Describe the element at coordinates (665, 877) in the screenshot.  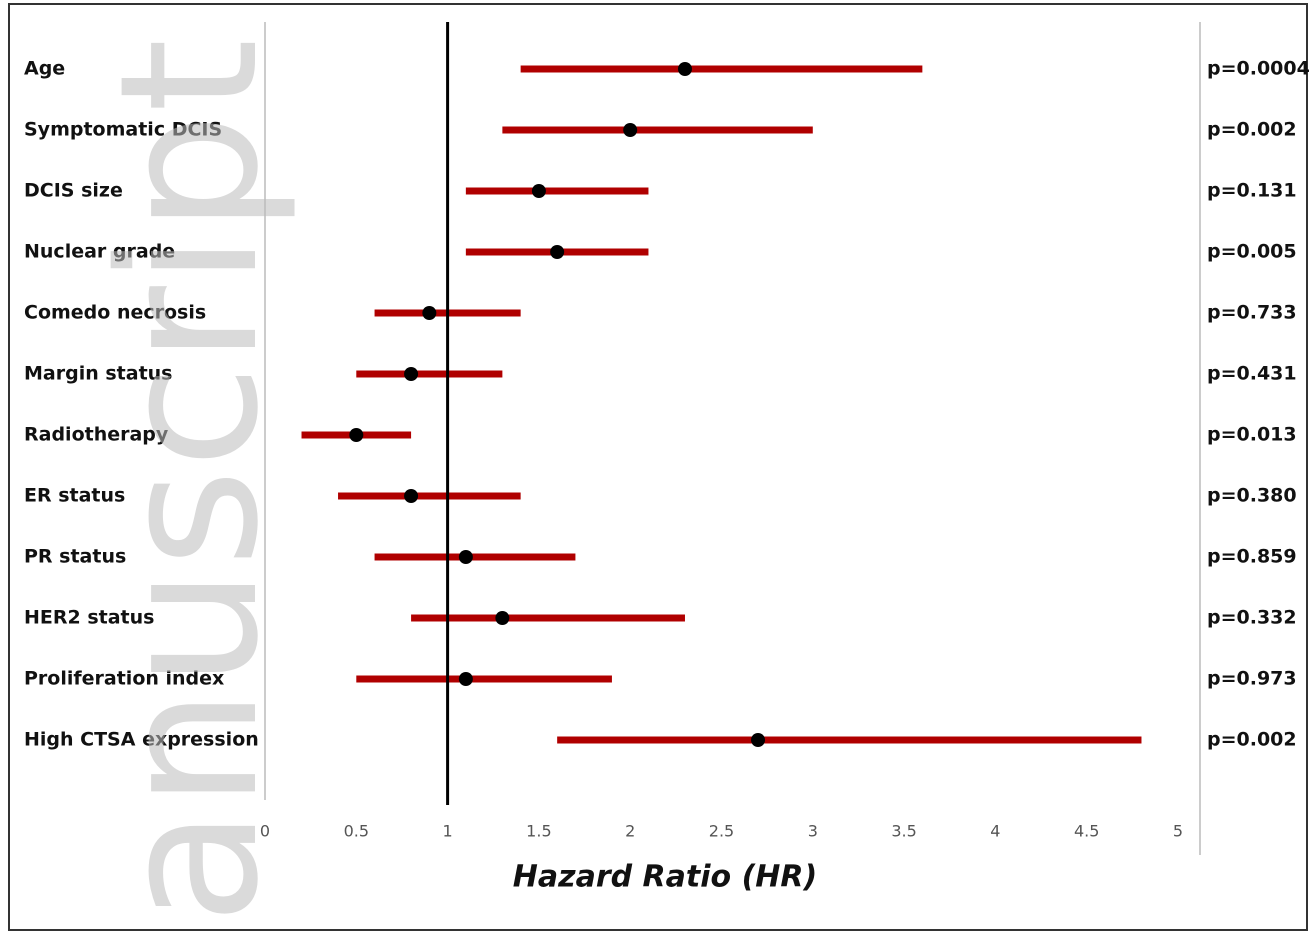
I see `x-axis-label: Hazard Ratio (HR)` at that location.